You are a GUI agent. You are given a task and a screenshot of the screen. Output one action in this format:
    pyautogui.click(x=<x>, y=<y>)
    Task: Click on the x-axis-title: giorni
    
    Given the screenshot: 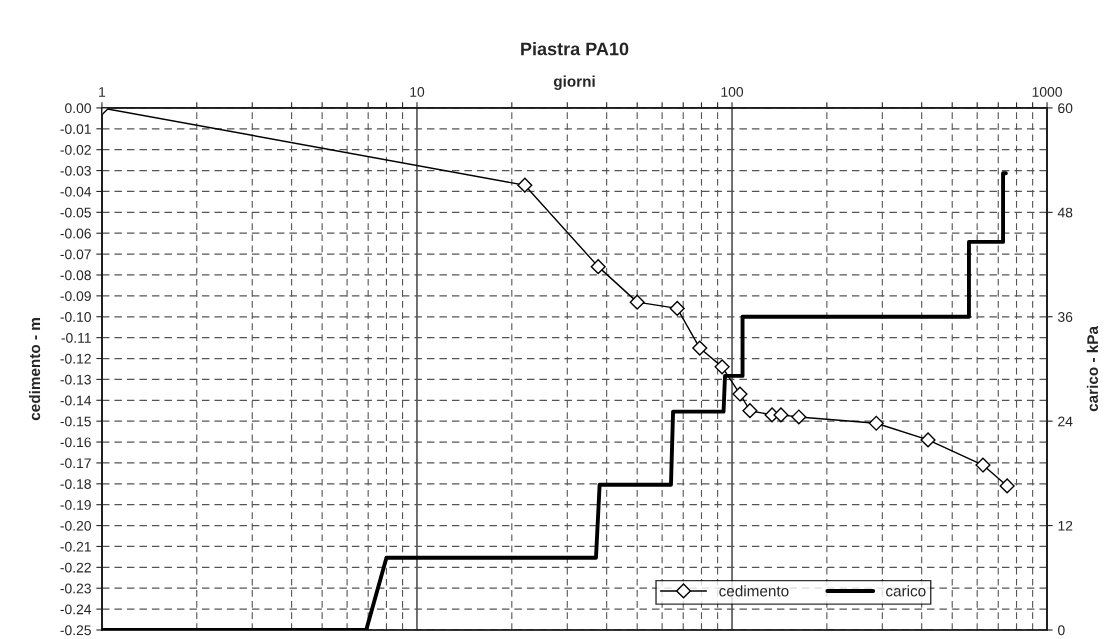 What is the action you would take?
    pyautogui.click(x=574, y=82)
    